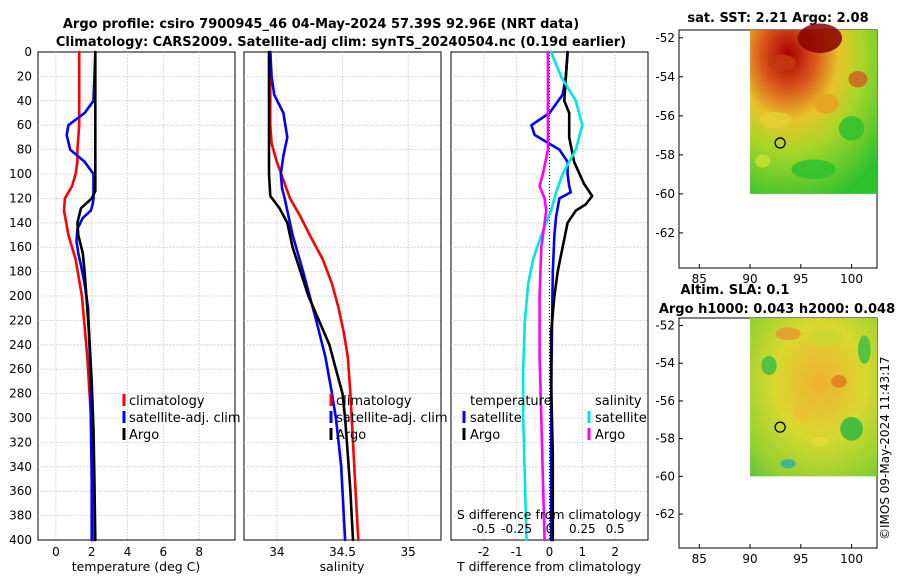 This screenshot has height=580, width=900. Describe the element at coordinates (549, 514) in the screenshot. I see `s-difference-axis-label: S difference from climatology` at that location.